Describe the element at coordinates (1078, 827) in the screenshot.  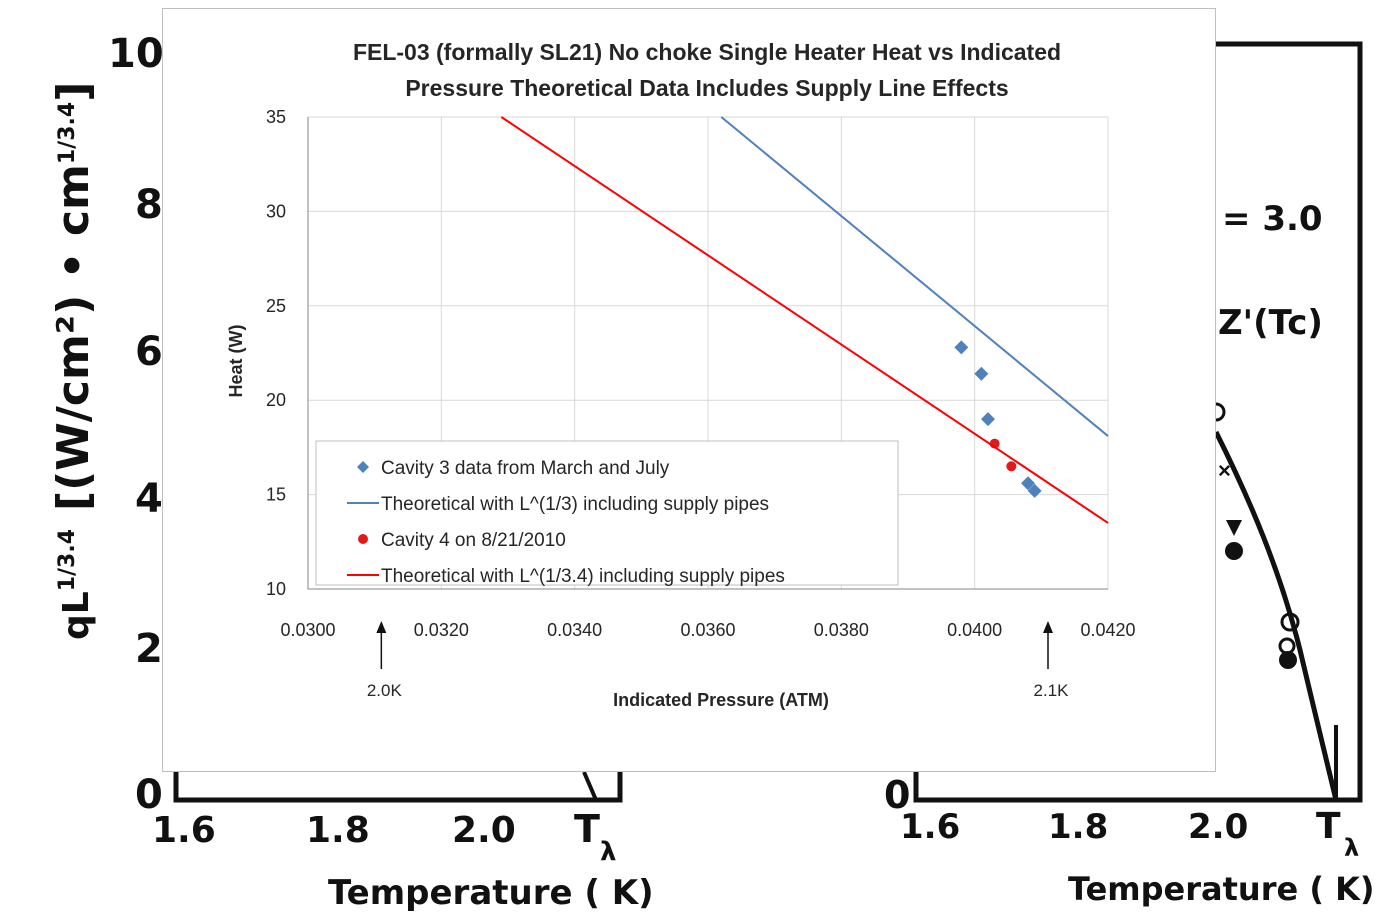
I see `right-x-tick-1.8: 1.8` at that location.